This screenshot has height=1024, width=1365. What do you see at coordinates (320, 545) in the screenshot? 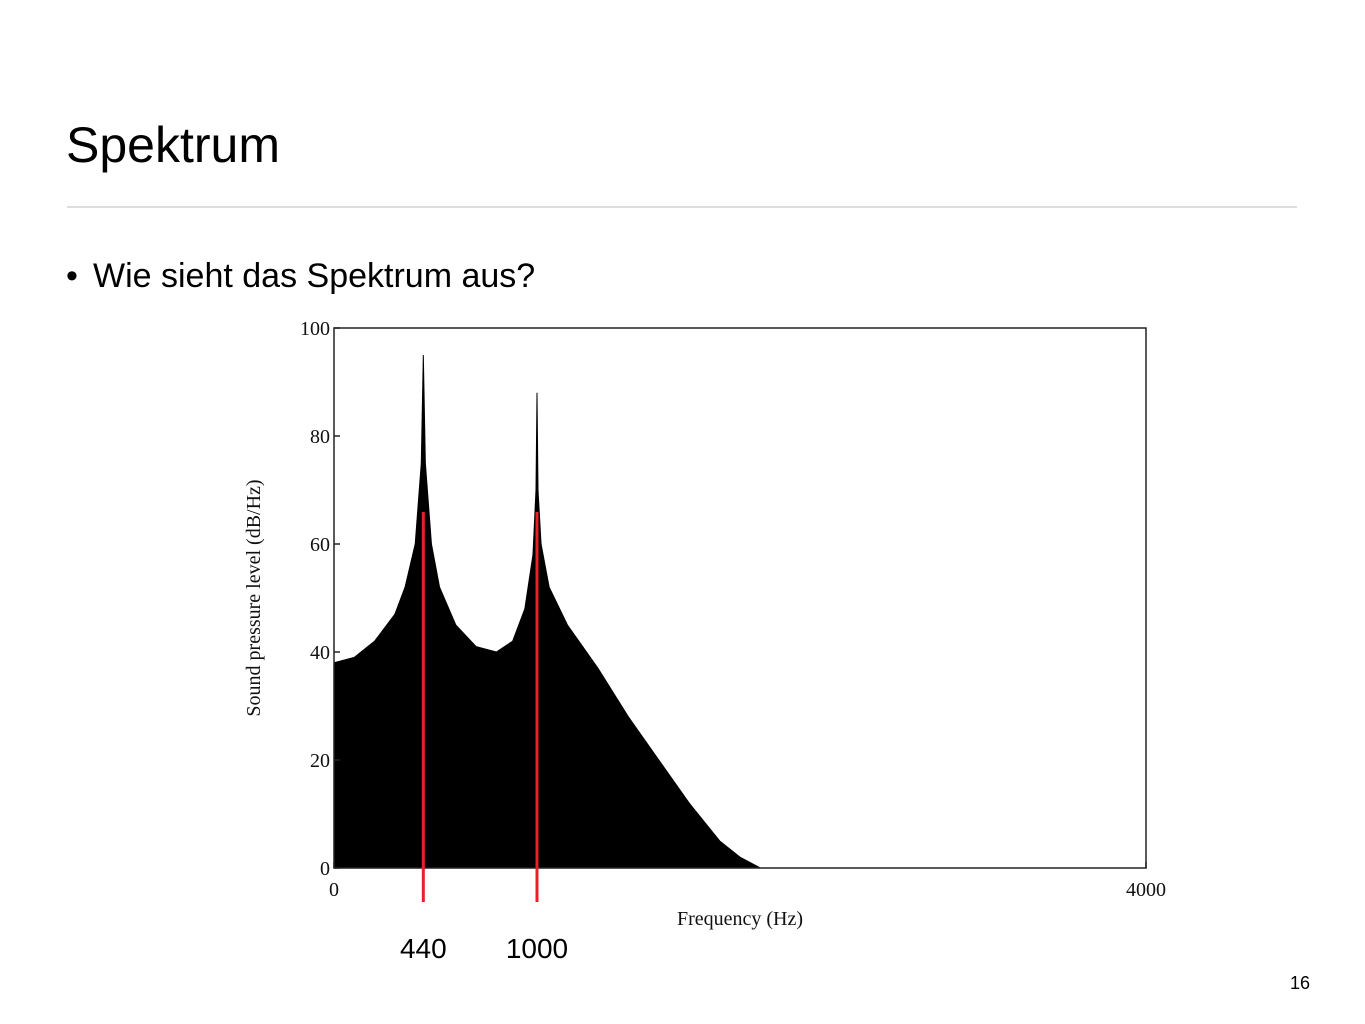
I see `y-tick-label: 60` at bounding box center [320, 545].